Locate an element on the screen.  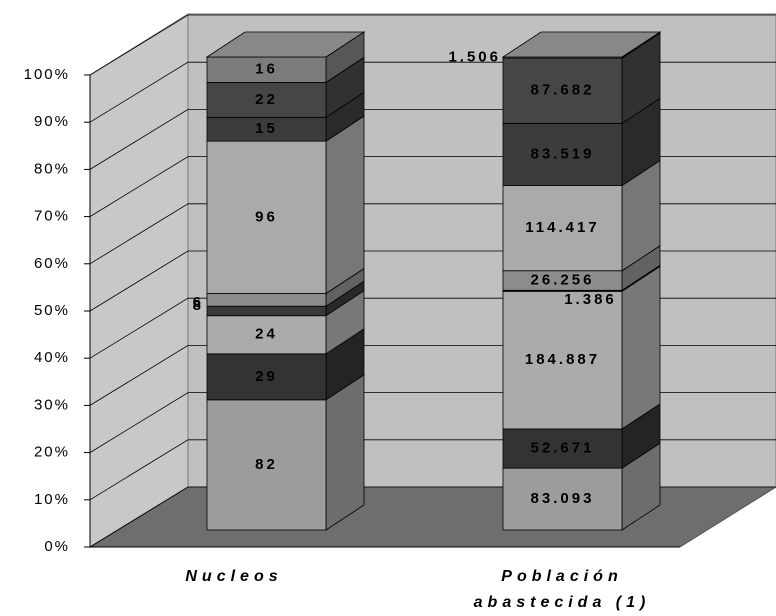
value-label: 184.887 is located at coordinates (562, 359).